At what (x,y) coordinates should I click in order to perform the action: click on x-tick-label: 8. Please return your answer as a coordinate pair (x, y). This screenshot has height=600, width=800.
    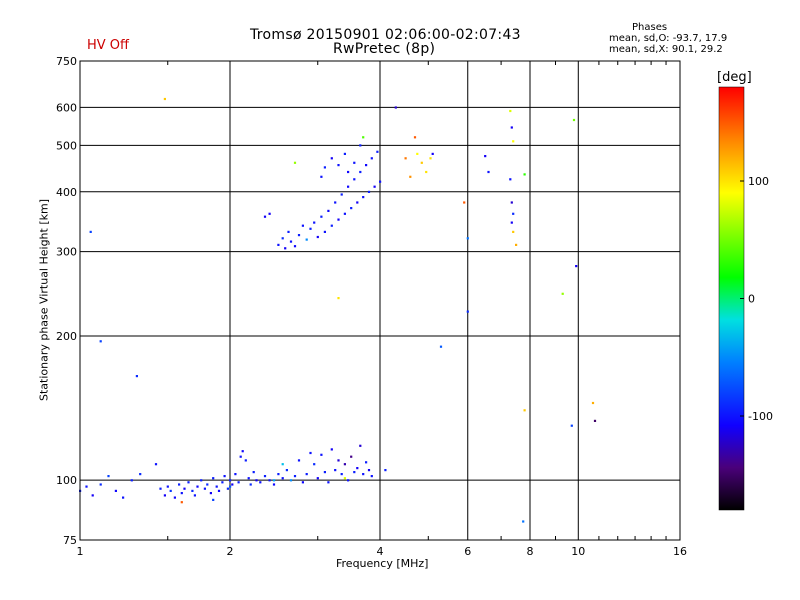
    Looking at the image, I should click on (530, 551).